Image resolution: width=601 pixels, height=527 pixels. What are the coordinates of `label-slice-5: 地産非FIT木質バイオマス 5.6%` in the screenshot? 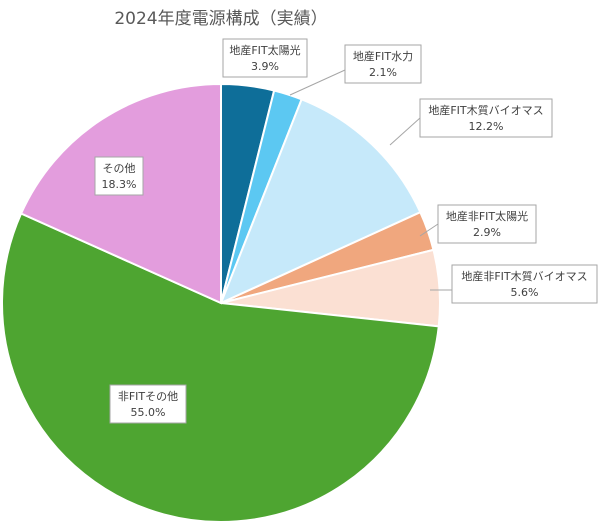 It's located at (514, 284).